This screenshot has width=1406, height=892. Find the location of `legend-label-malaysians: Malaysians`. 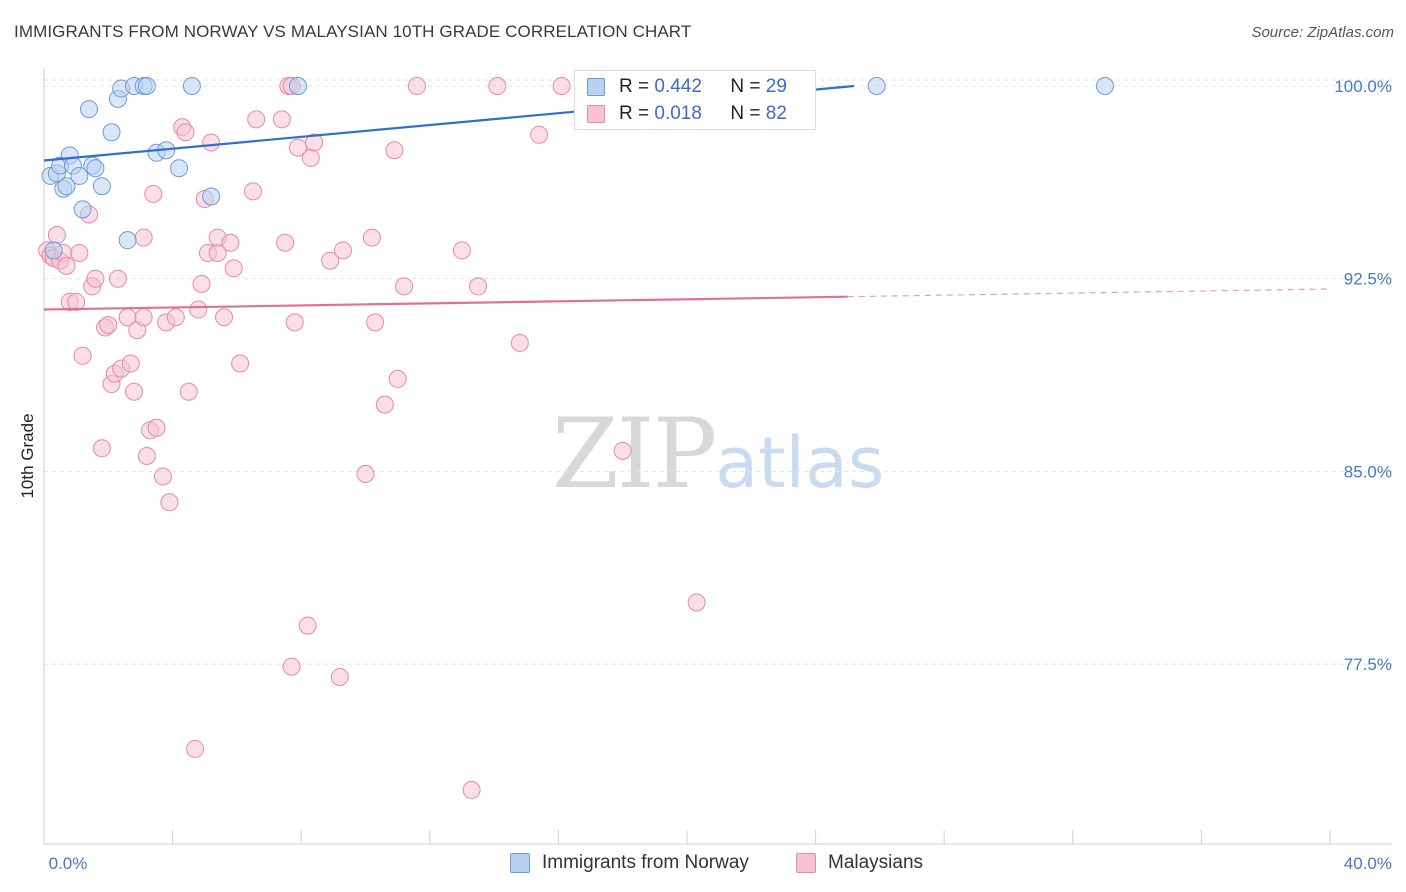

legend-label-malaysians: Malaysians is located at coordinates (876, 862).